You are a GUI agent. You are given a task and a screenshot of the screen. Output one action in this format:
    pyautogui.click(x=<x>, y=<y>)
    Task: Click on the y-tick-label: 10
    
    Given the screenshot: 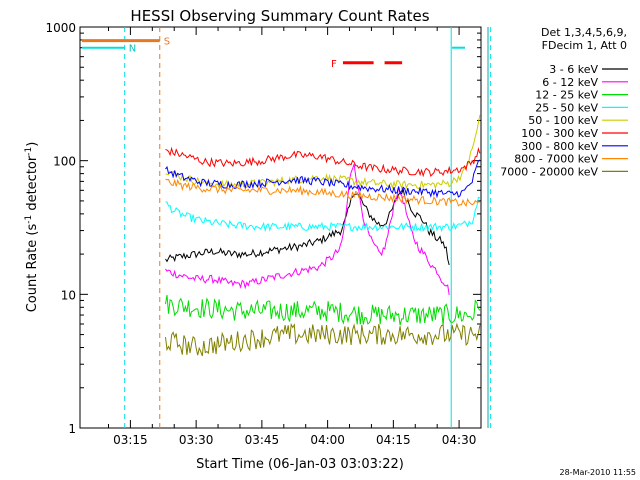 What is the action you would take?
    pyautogui.click(x=68, y=295)
    